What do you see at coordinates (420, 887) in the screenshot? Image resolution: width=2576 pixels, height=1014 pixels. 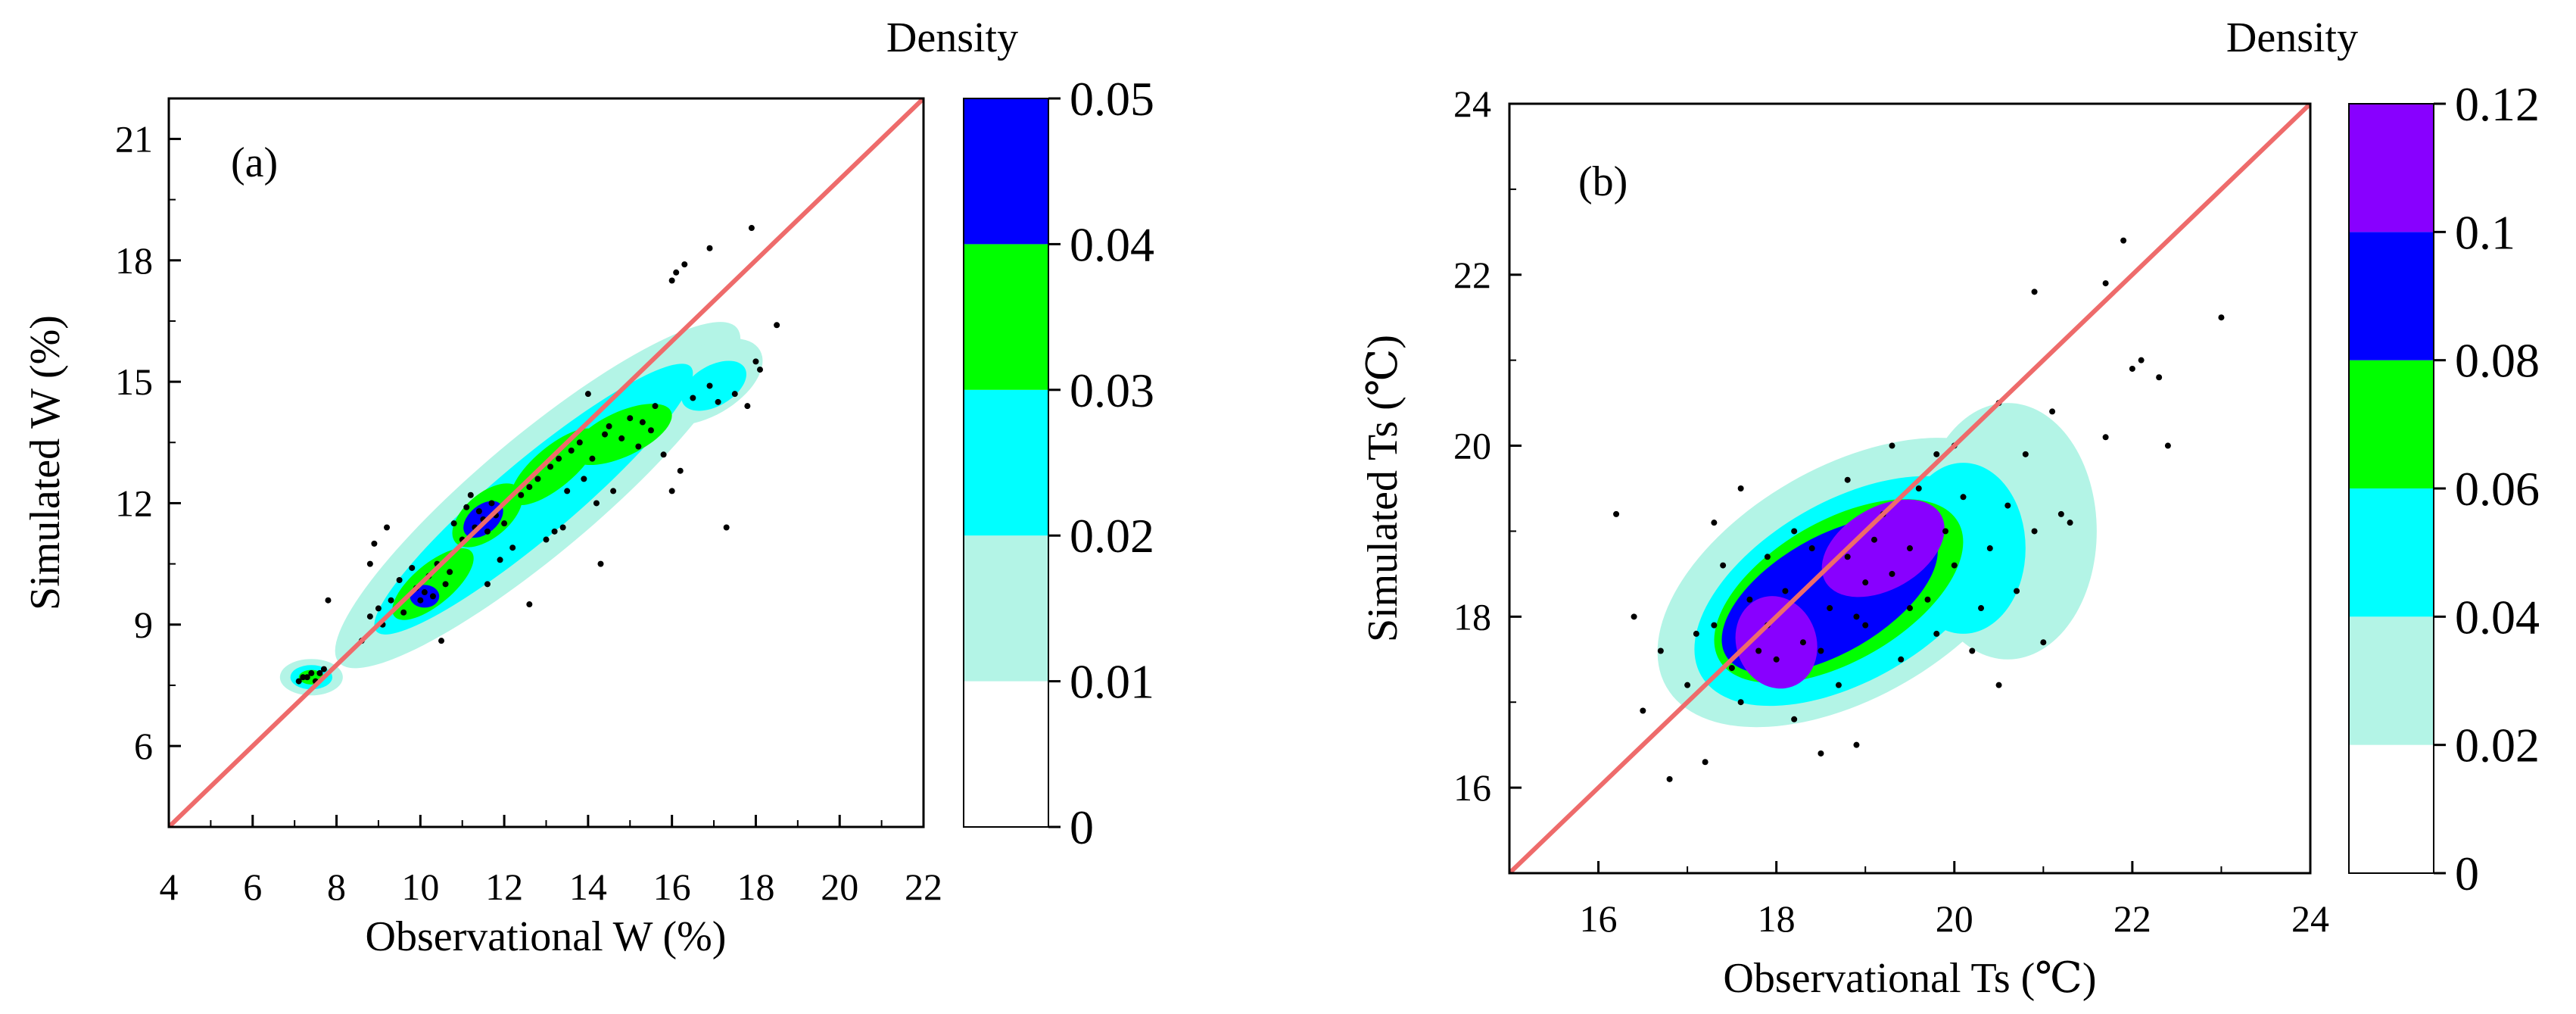 I see `x-tick-label: 10` at bounding box center [420, 887].